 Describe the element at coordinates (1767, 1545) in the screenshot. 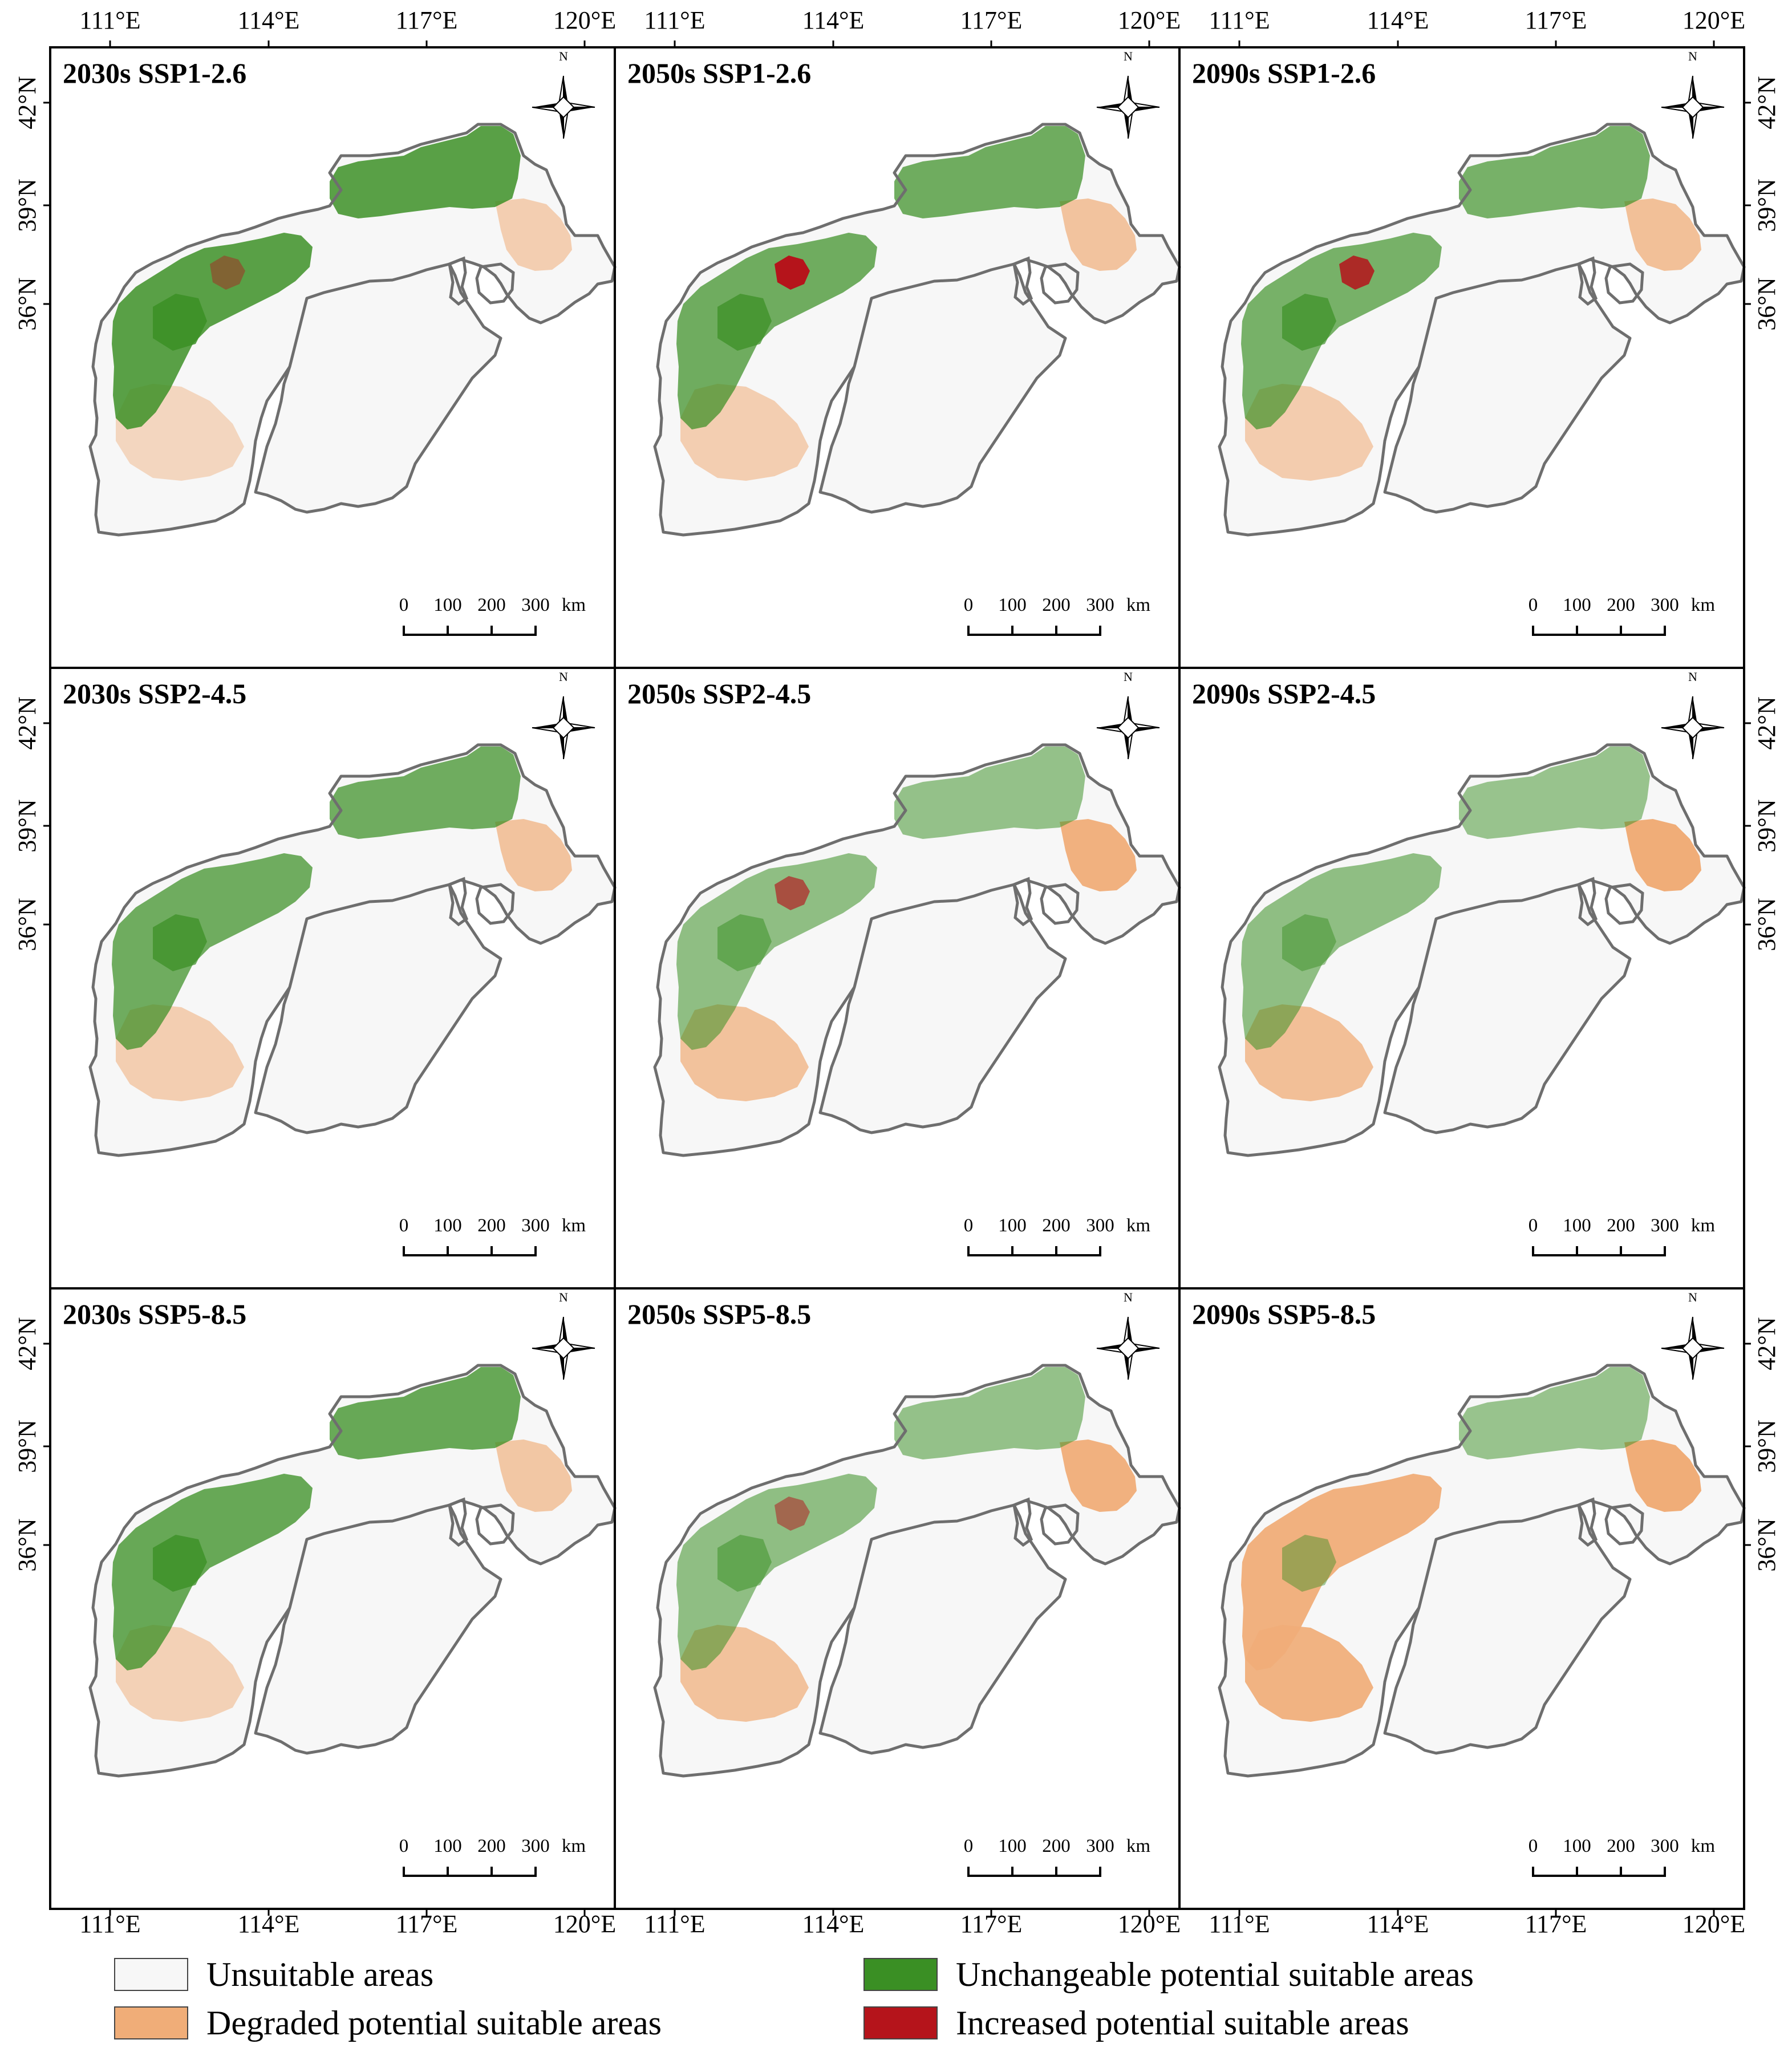

I see `lat-label-right: 36°N` at that location.